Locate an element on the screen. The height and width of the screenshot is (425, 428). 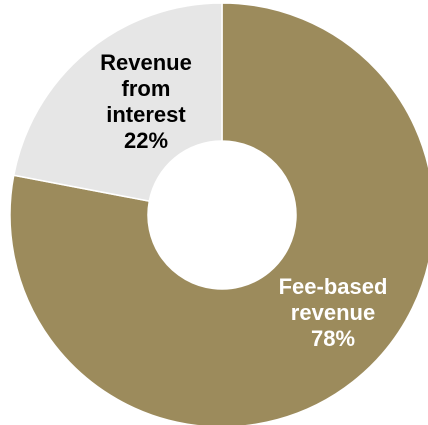
slice-value-label: 22% is located at coordinates (146, 140).